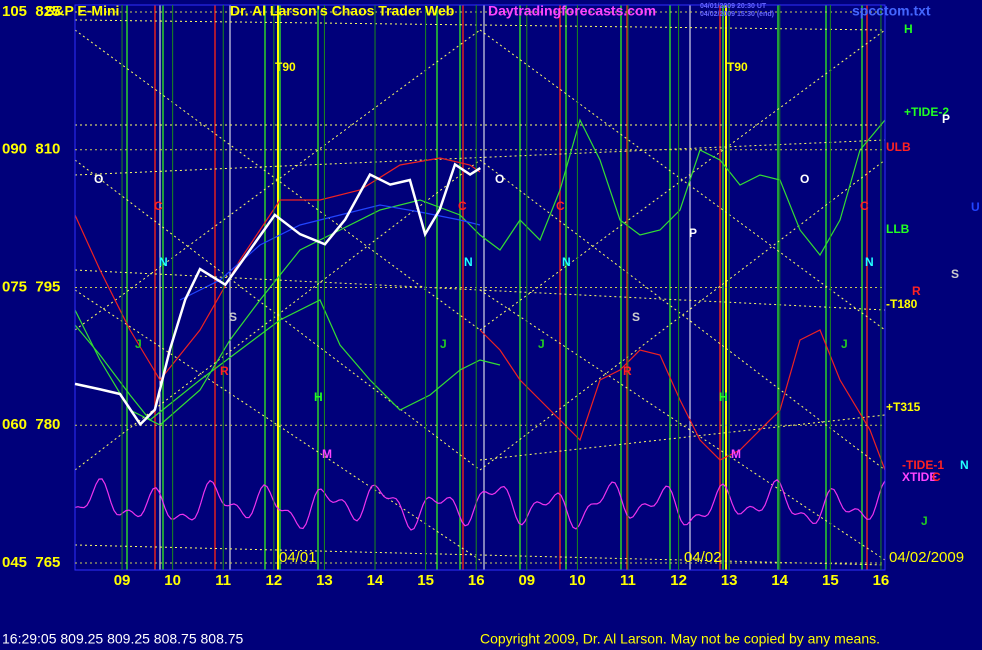  What do you see at coordinates (572, 11) in the screenshot?
I see `site: Daytradingforecasts.com` at bounding box center [572, 11].